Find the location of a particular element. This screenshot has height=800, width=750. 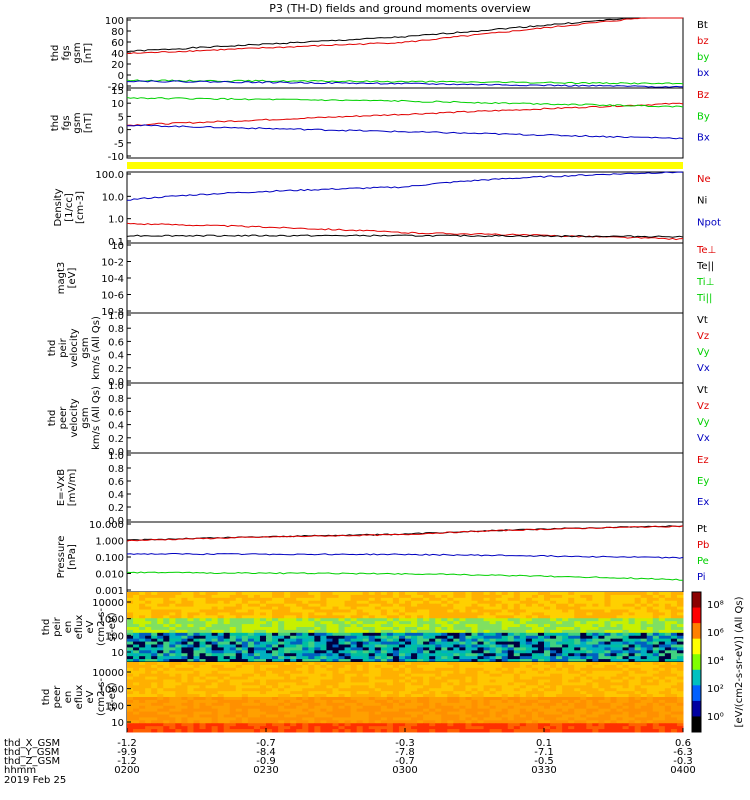

legend-entry: Ex is located at coordinates (703, 502).